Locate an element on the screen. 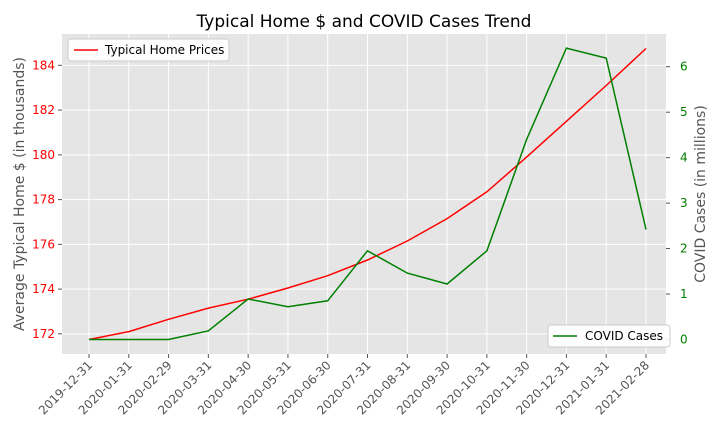  y-right-tick-label: 3 is located at coordinates (684, 203).